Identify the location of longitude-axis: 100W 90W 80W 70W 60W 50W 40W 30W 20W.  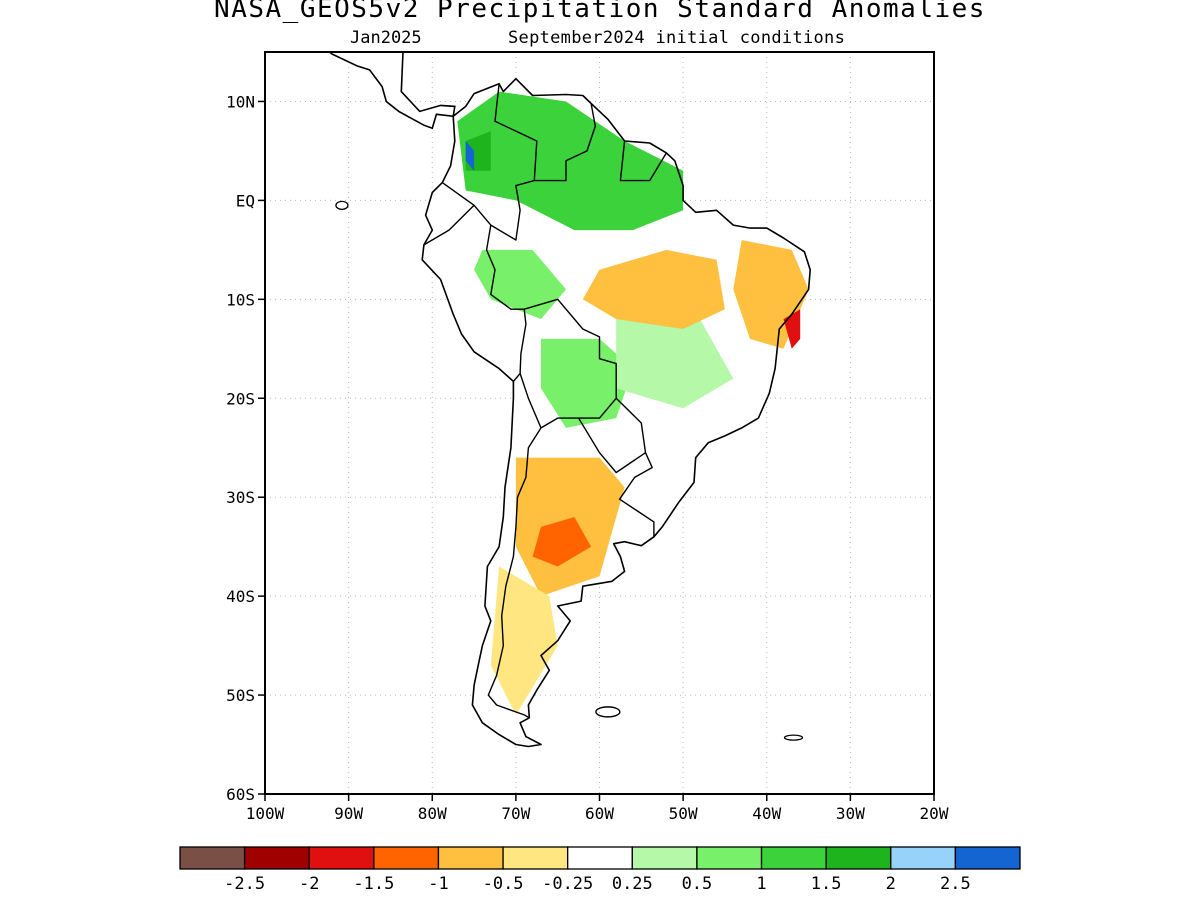
(597, 808).